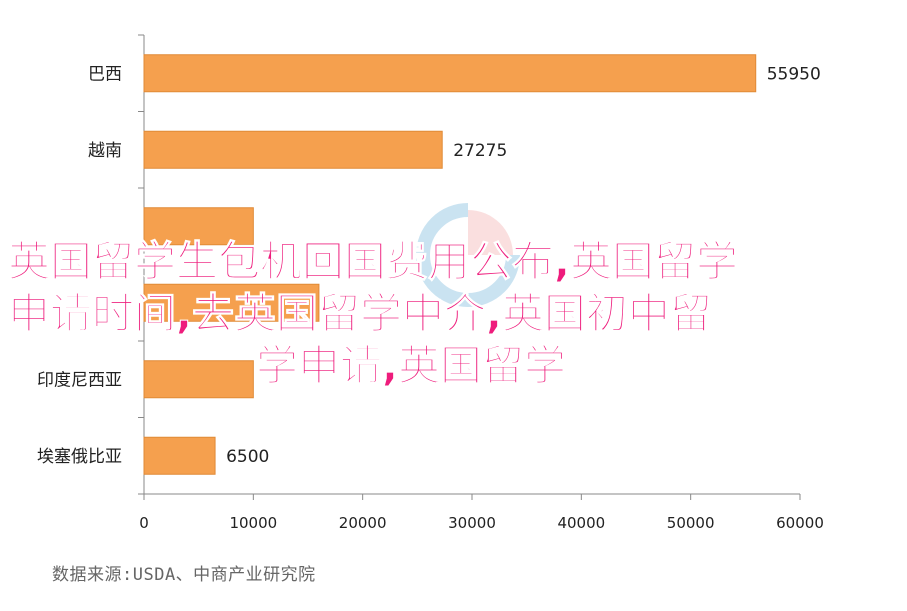  Describe the element at coordinates (253, 523) in the screenshot. I see `x-tick-label-1: 10000` at that location.